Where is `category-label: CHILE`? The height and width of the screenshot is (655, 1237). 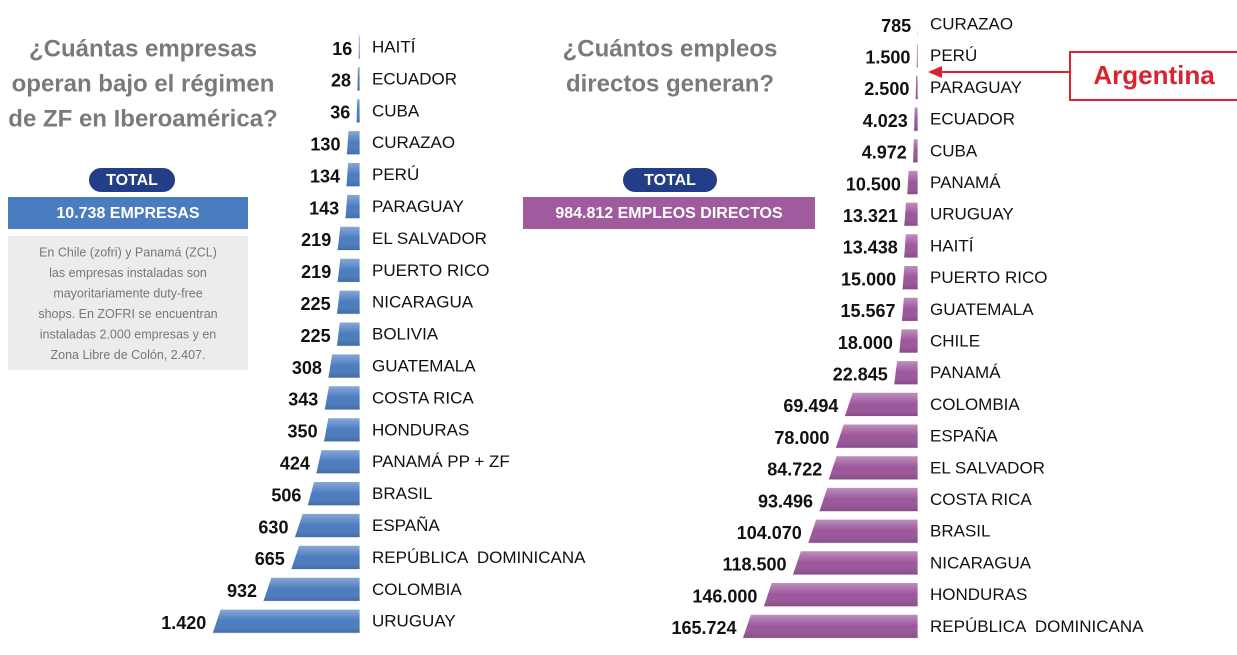 category-label: CHILE is located at coordinates (955, 340).